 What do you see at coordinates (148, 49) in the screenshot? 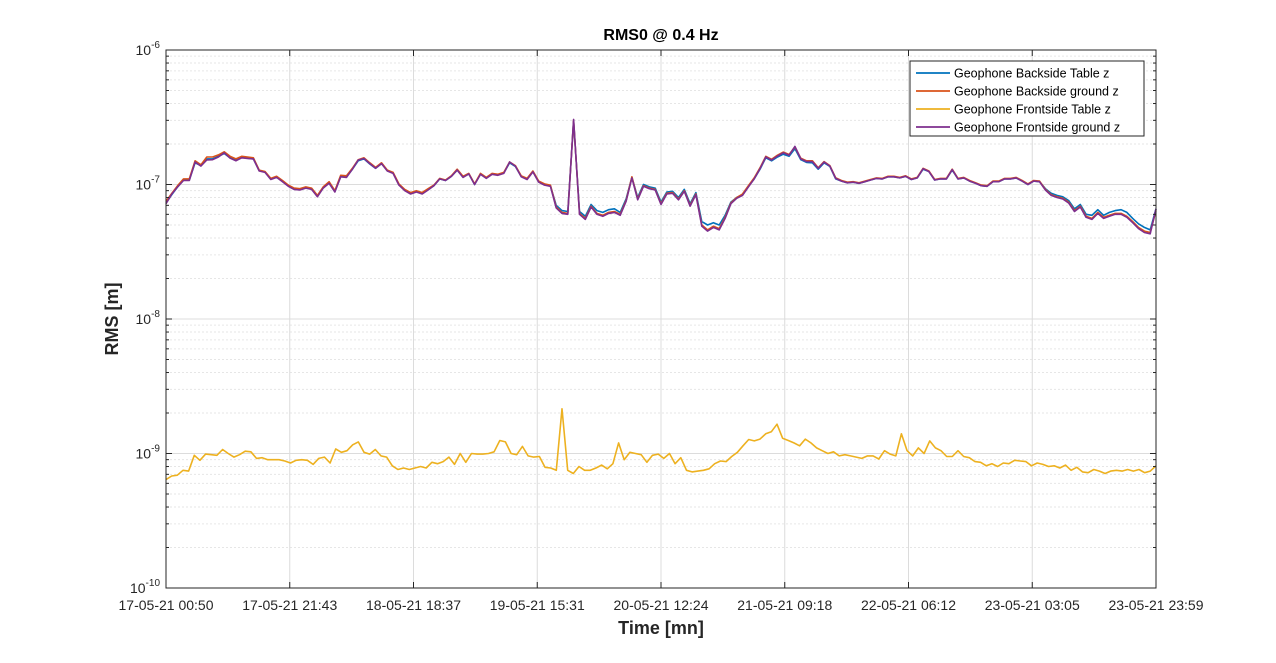
I see `y-tick-label: 10⁻⁶` at bounding box center [148, 49].